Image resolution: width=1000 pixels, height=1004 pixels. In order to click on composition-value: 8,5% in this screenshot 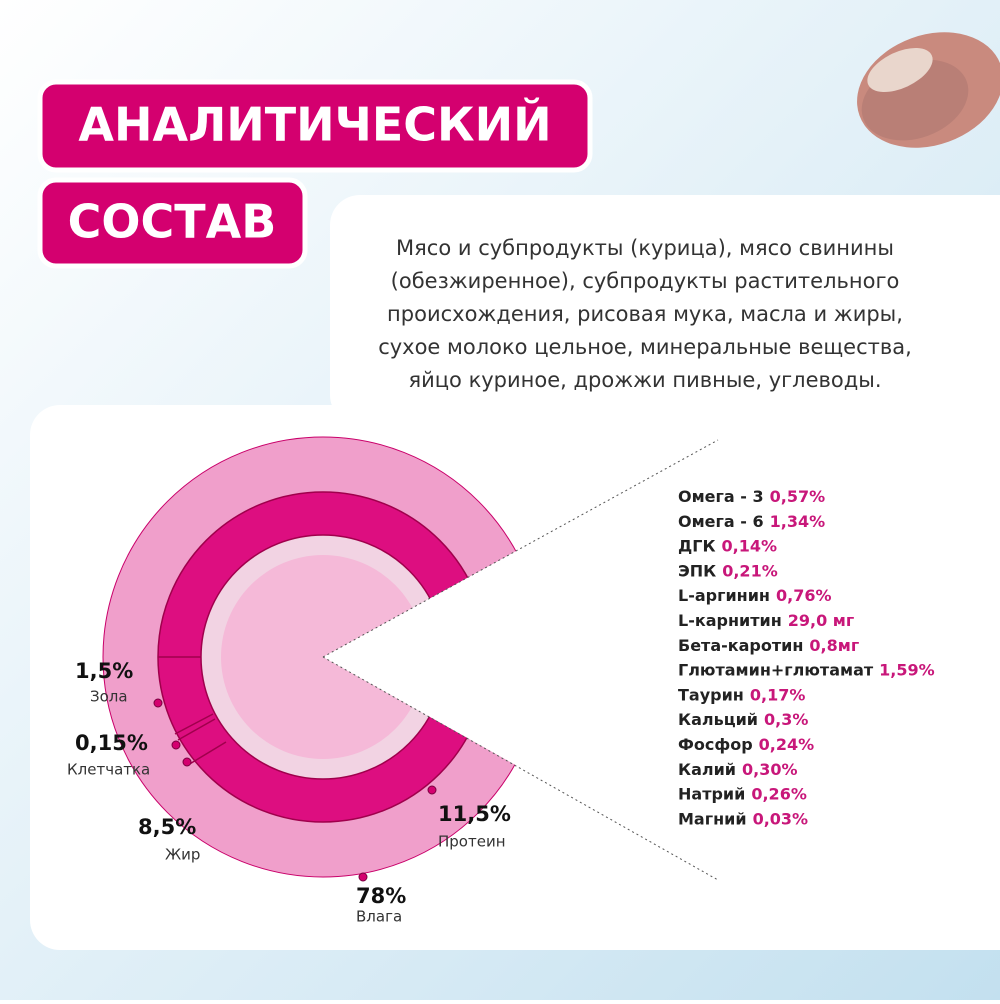, I will do `click(167, 827)`.